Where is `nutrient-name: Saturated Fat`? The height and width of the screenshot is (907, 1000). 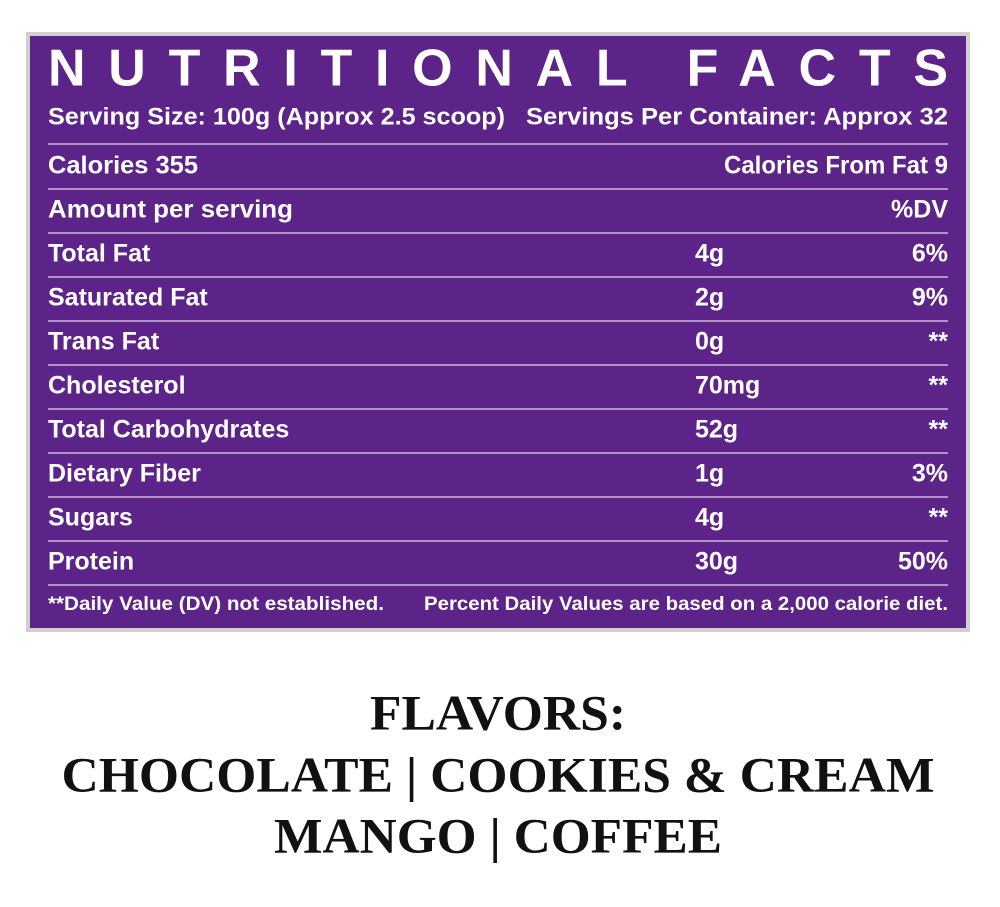
nutrient-name: Saturated Fat is located at coordinates (128, 298).